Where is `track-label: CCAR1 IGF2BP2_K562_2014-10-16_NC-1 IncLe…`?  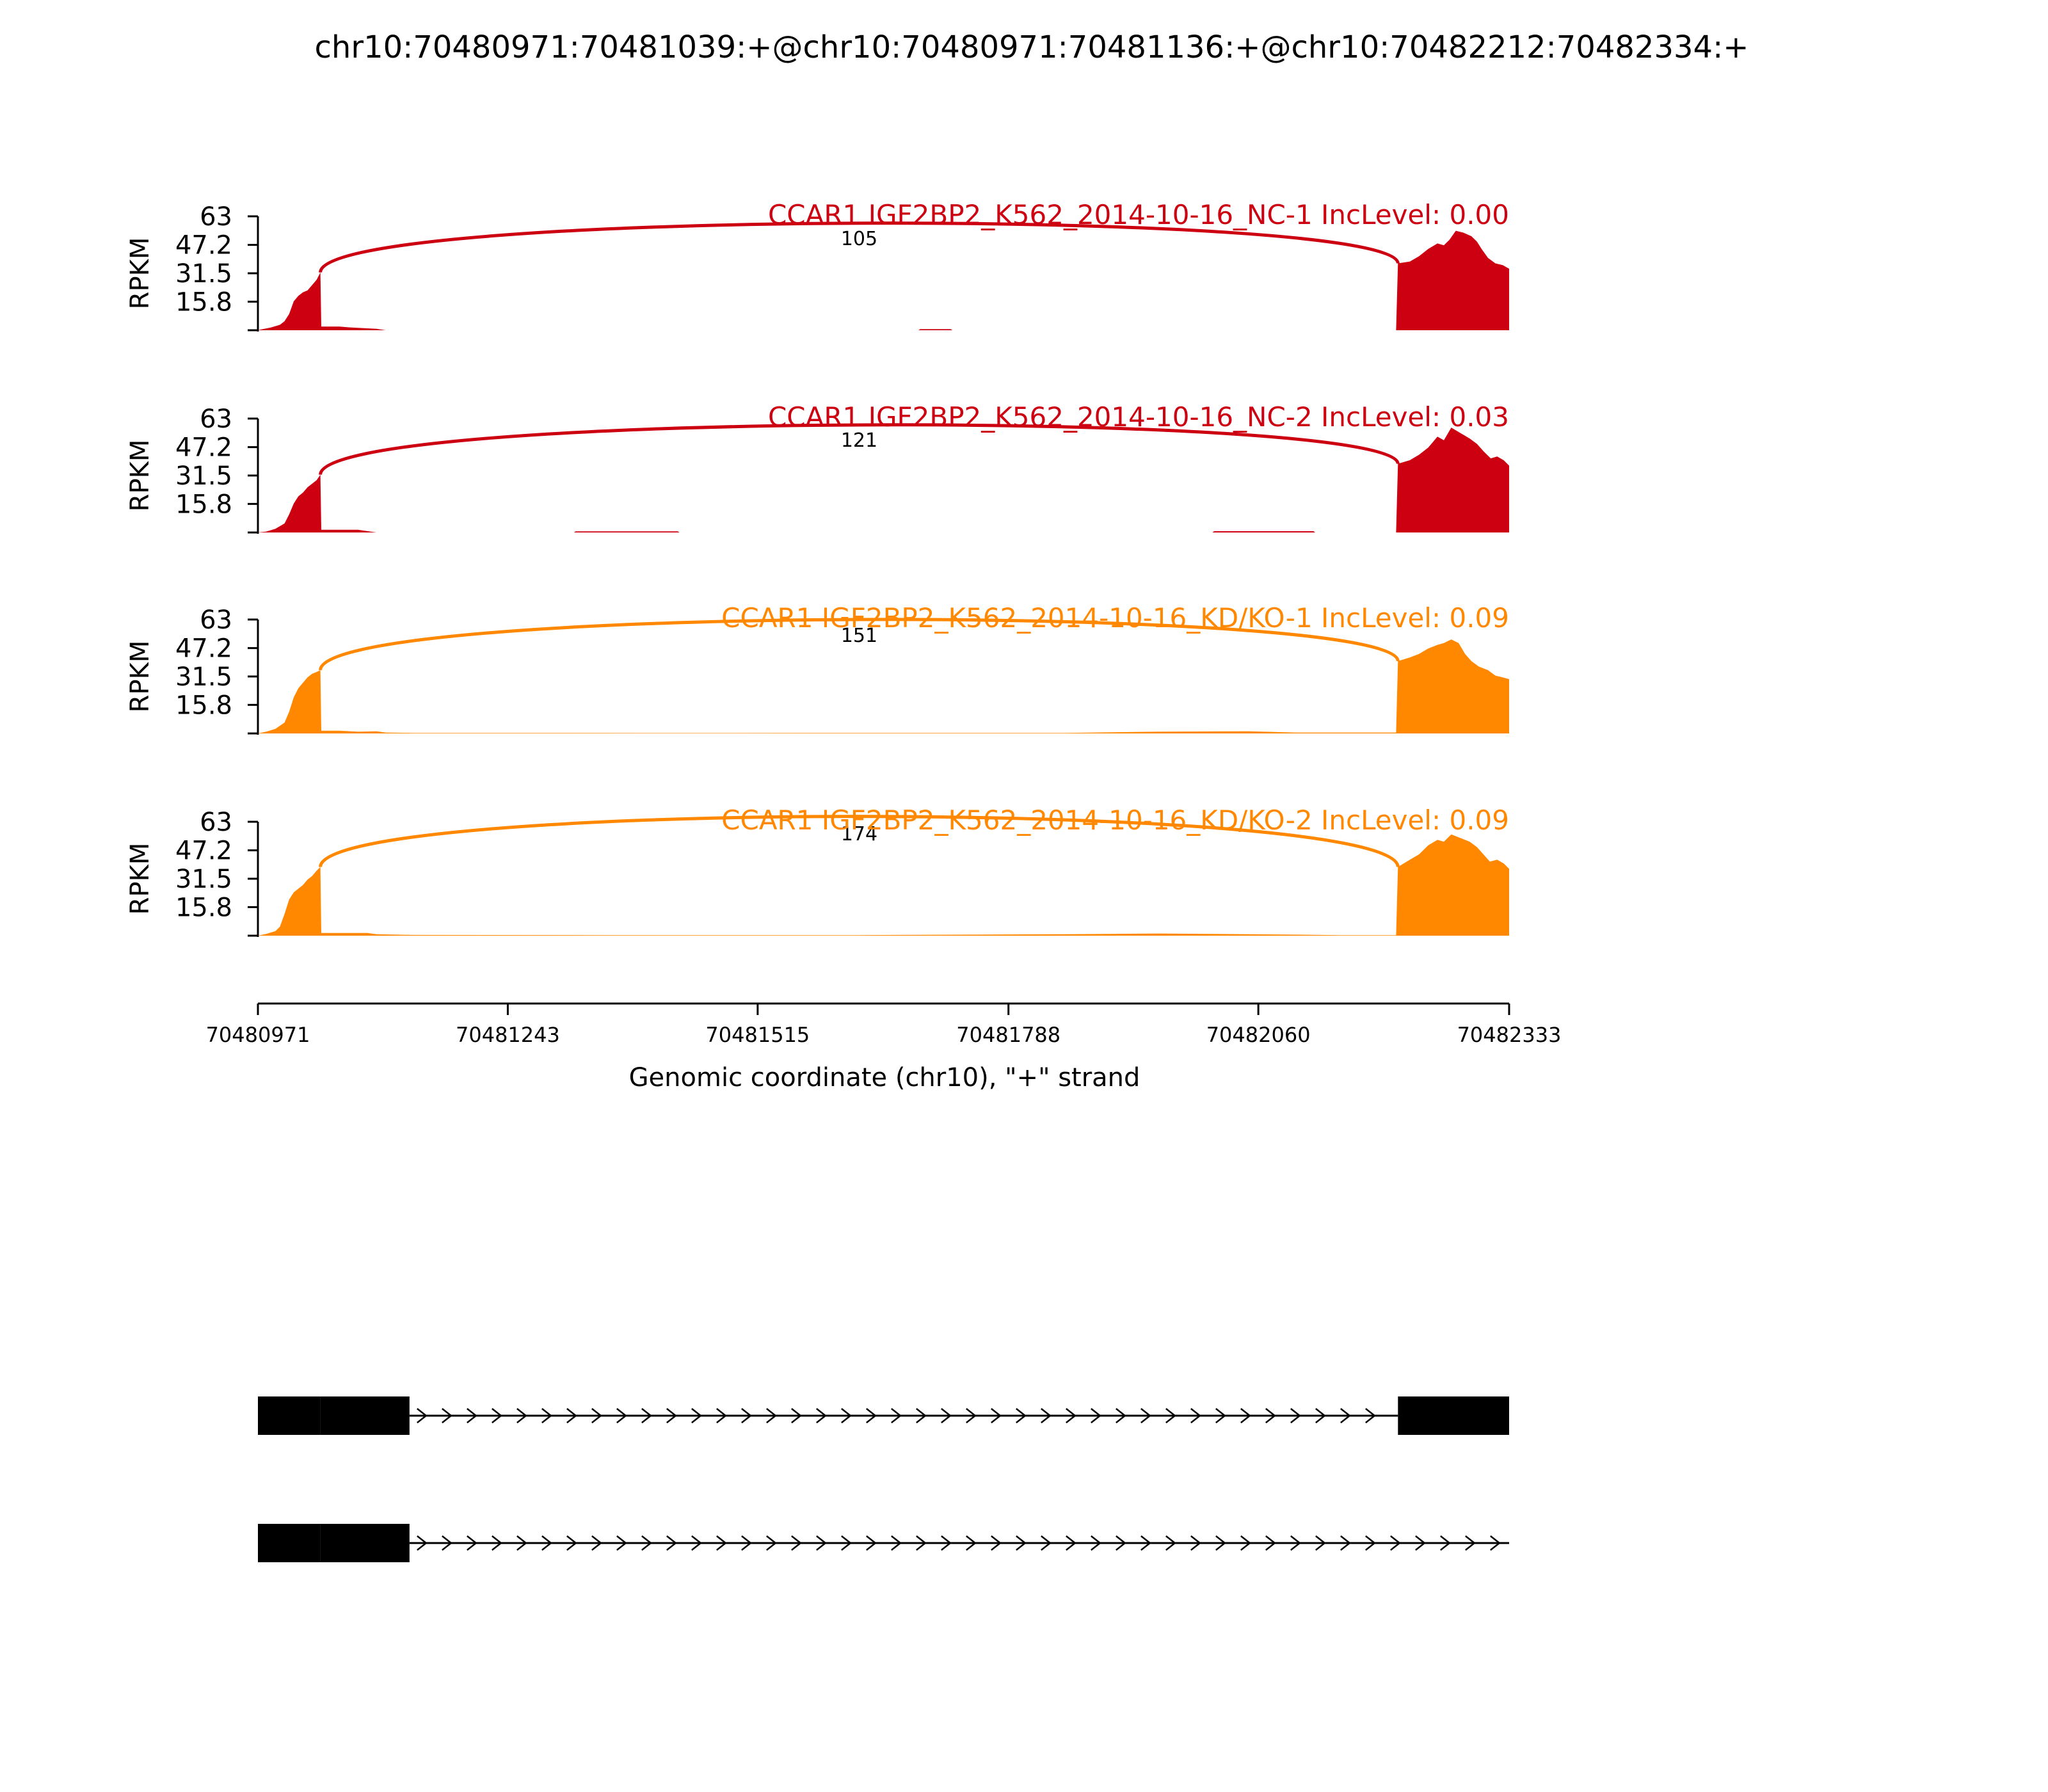 track-label: CCAR1 IGF2BP2_K562_2014-10-16_NC-1 IncLe… is located at coordinates (1138, 214).